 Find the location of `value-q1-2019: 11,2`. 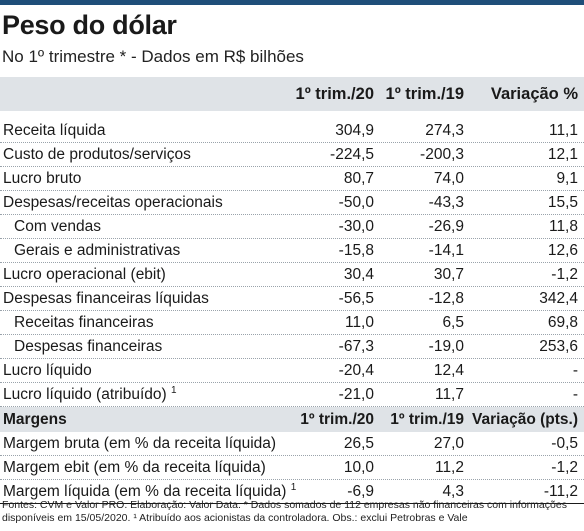

value-q1-2019: 11,2 is located at coordinates (449, 467).